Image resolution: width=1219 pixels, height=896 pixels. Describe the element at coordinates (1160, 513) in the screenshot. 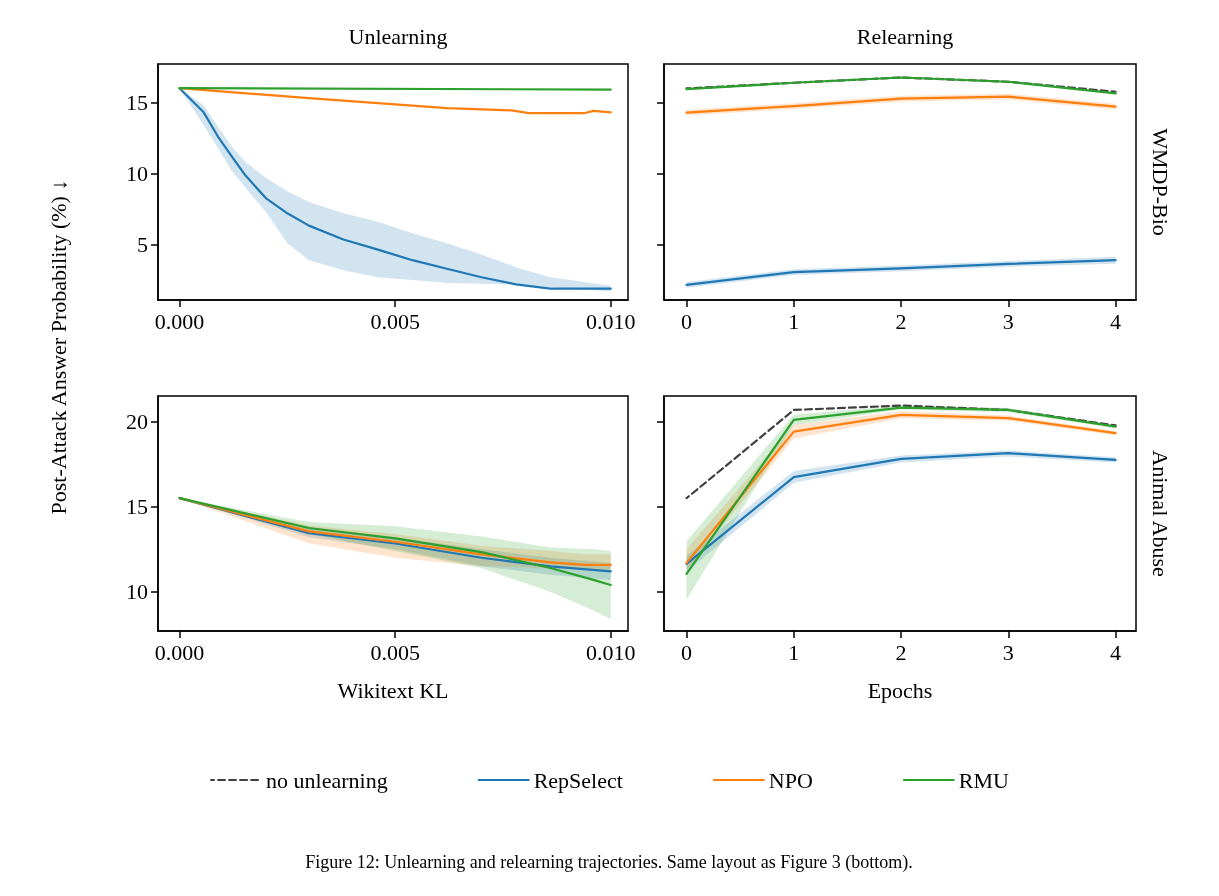

I see `text: Animal Abuse` at that location.